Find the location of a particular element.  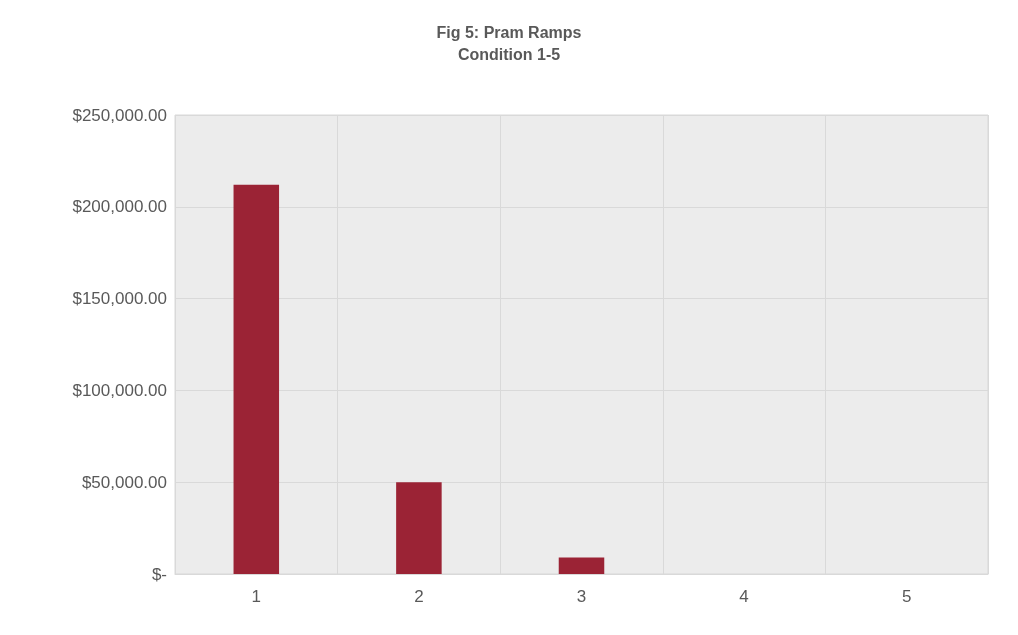

y-tick-label: $100,000.00 is located at coordinates (119, 390).